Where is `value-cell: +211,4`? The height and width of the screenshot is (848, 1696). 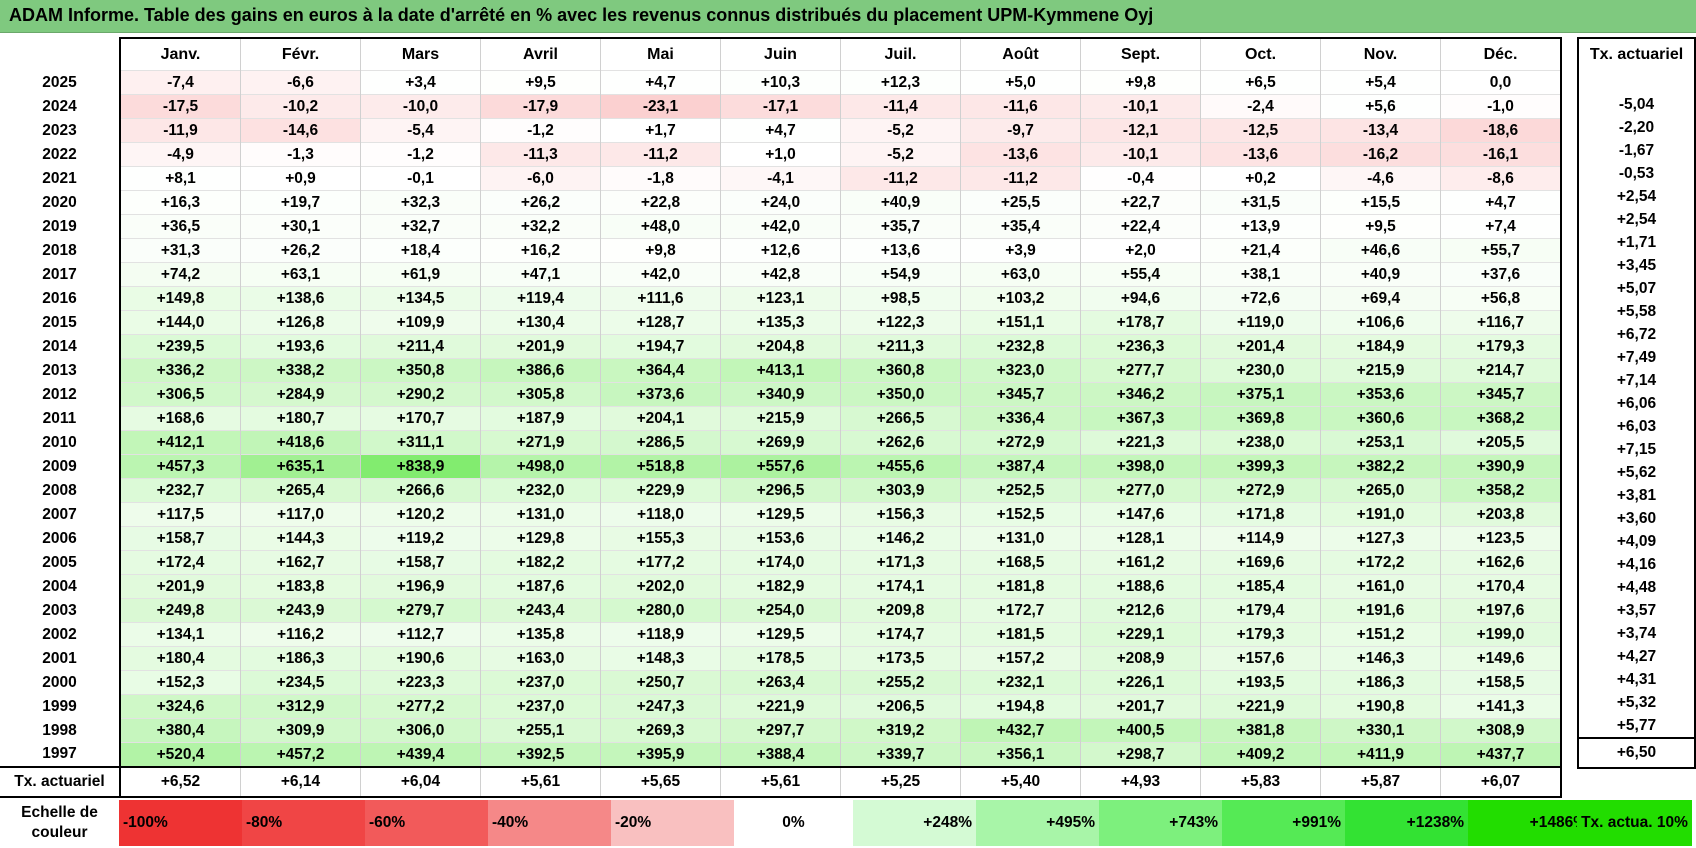 value-cell: +211,4 is located at coordinates (420, 346).